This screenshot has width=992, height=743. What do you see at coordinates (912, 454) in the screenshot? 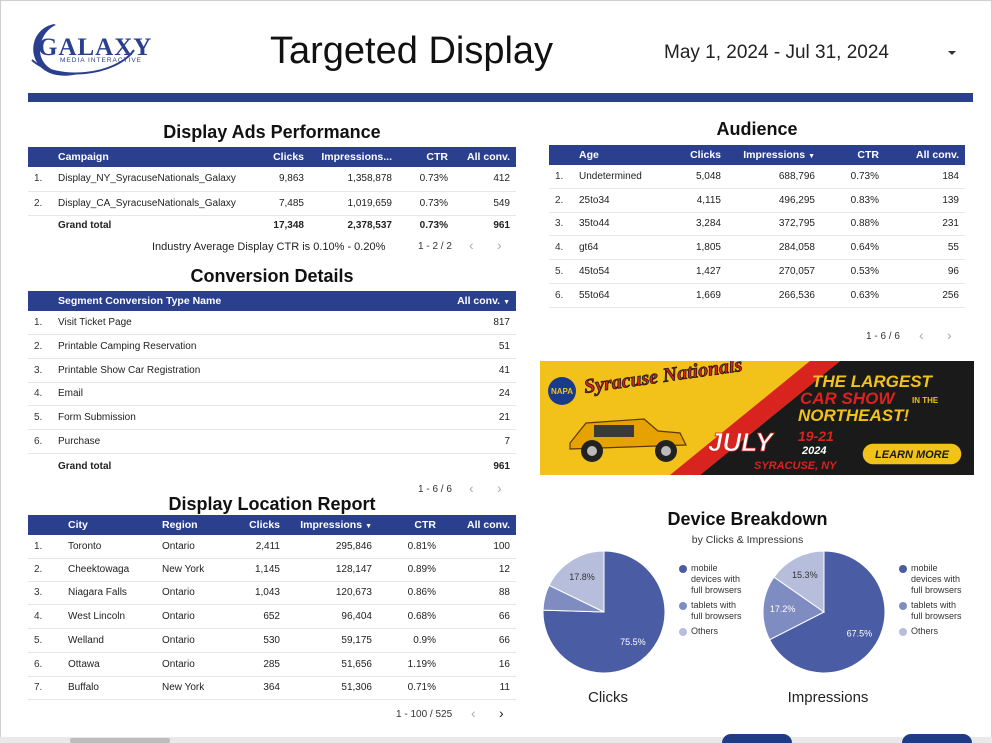
I see `learn-more-button` at bounding box center [912, 454].